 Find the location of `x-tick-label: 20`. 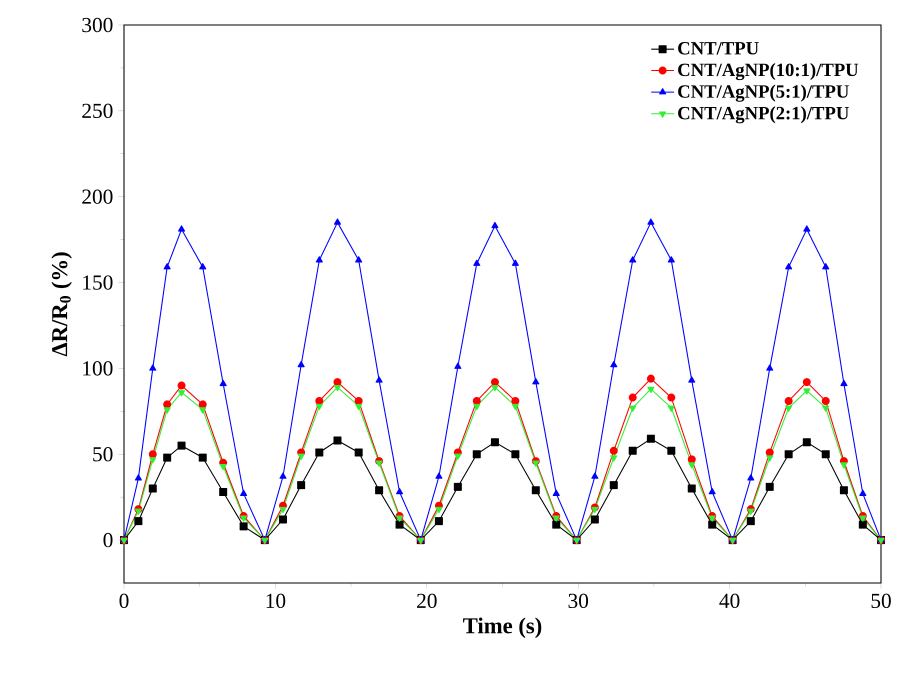

x-tick-label: 20 is located at coordinates (427, 601).